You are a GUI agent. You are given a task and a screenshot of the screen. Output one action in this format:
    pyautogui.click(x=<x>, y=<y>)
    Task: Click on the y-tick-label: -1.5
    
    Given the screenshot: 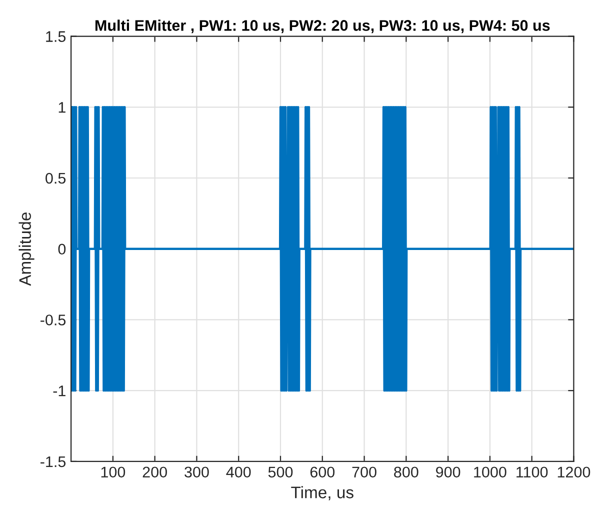 What is the action you would take?
    pyautogui.click(x=53, y=462)
    